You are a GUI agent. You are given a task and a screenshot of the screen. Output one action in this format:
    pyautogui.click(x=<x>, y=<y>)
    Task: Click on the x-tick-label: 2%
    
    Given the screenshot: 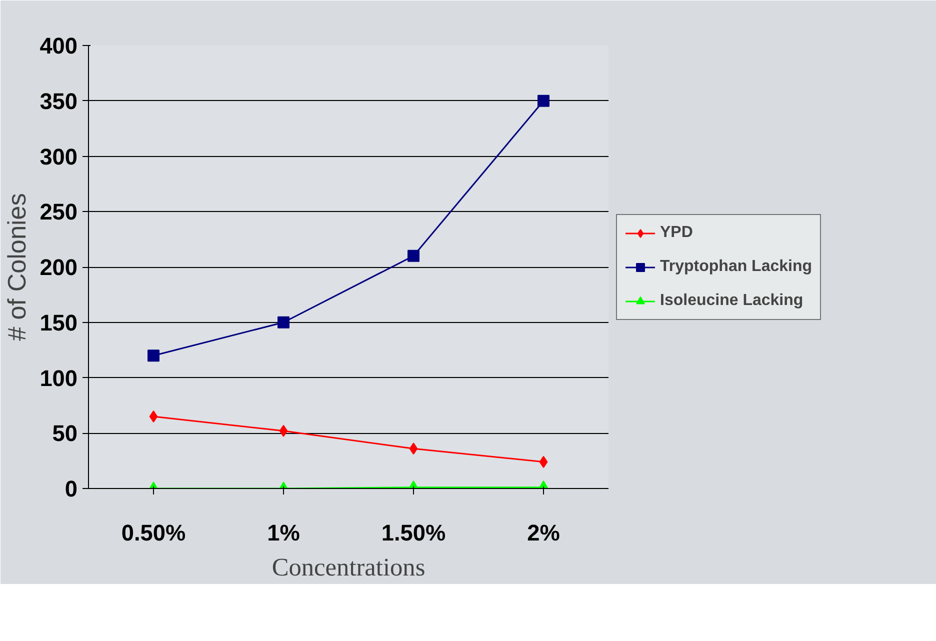 What is the action you would take?
    pyautogui.click(x=543, y=533)
    